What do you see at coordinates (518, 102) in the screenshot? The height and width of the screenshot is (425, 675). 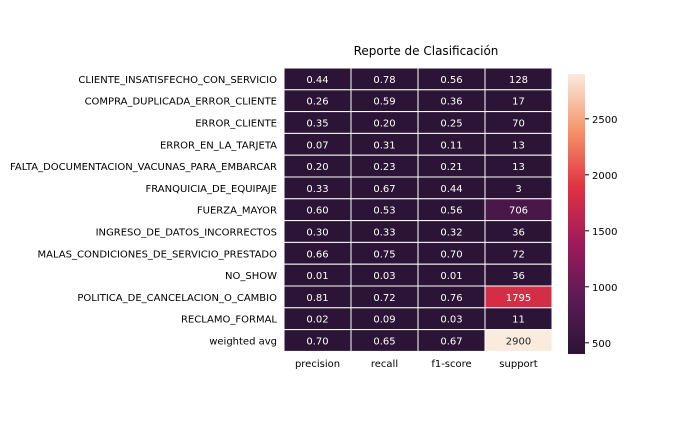 I see `cell-value-label: 17` at bounding box center [518, 102].